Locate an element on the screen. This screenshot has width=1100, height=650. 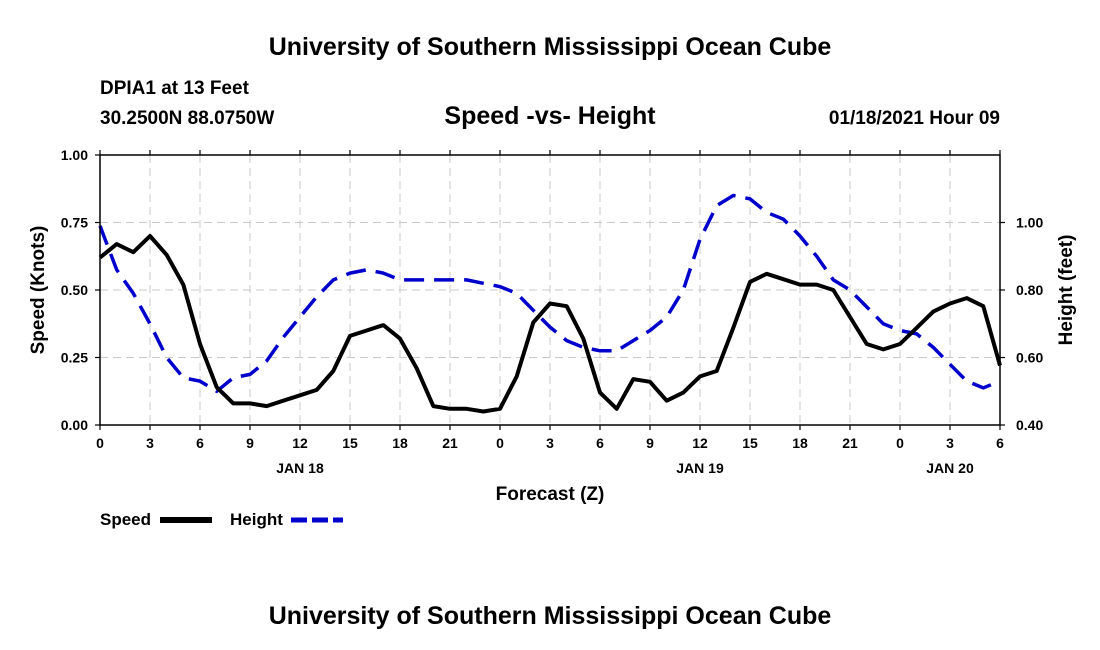
chart-subtitle: Speed -vs- Height is located at coordinates (550, 116).